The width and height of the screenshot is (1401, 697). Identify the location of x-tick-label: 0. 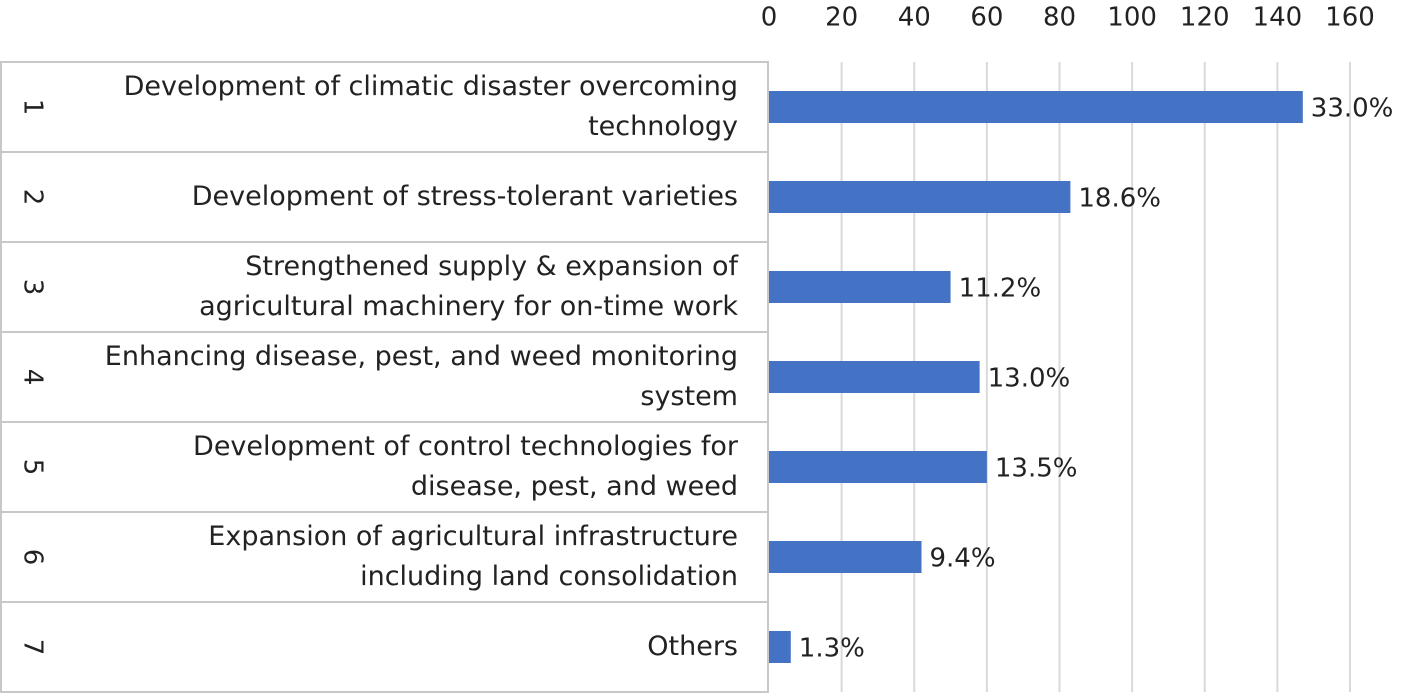
(769, 18).